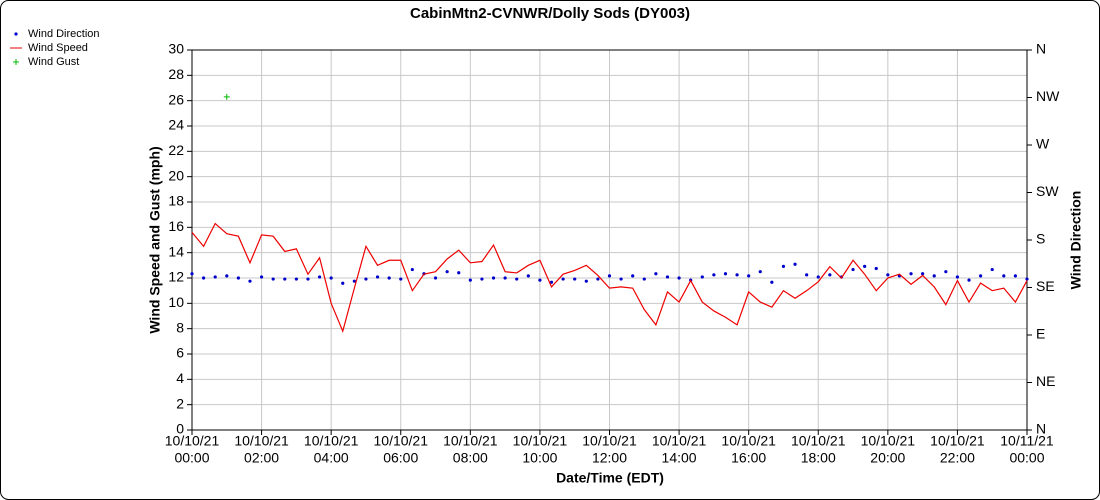  I want to click on x-tick-label: 16:00, so click(748, 458).